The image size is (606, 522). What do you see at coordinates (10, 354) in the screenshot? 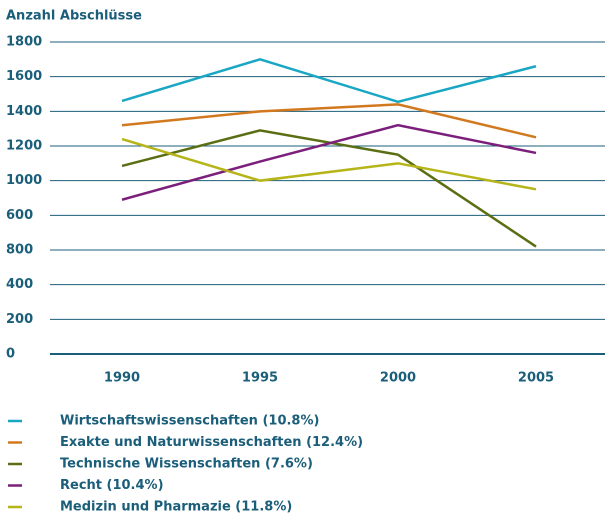
I see `y-tick-label: 0` at bounding box center [10, 354].